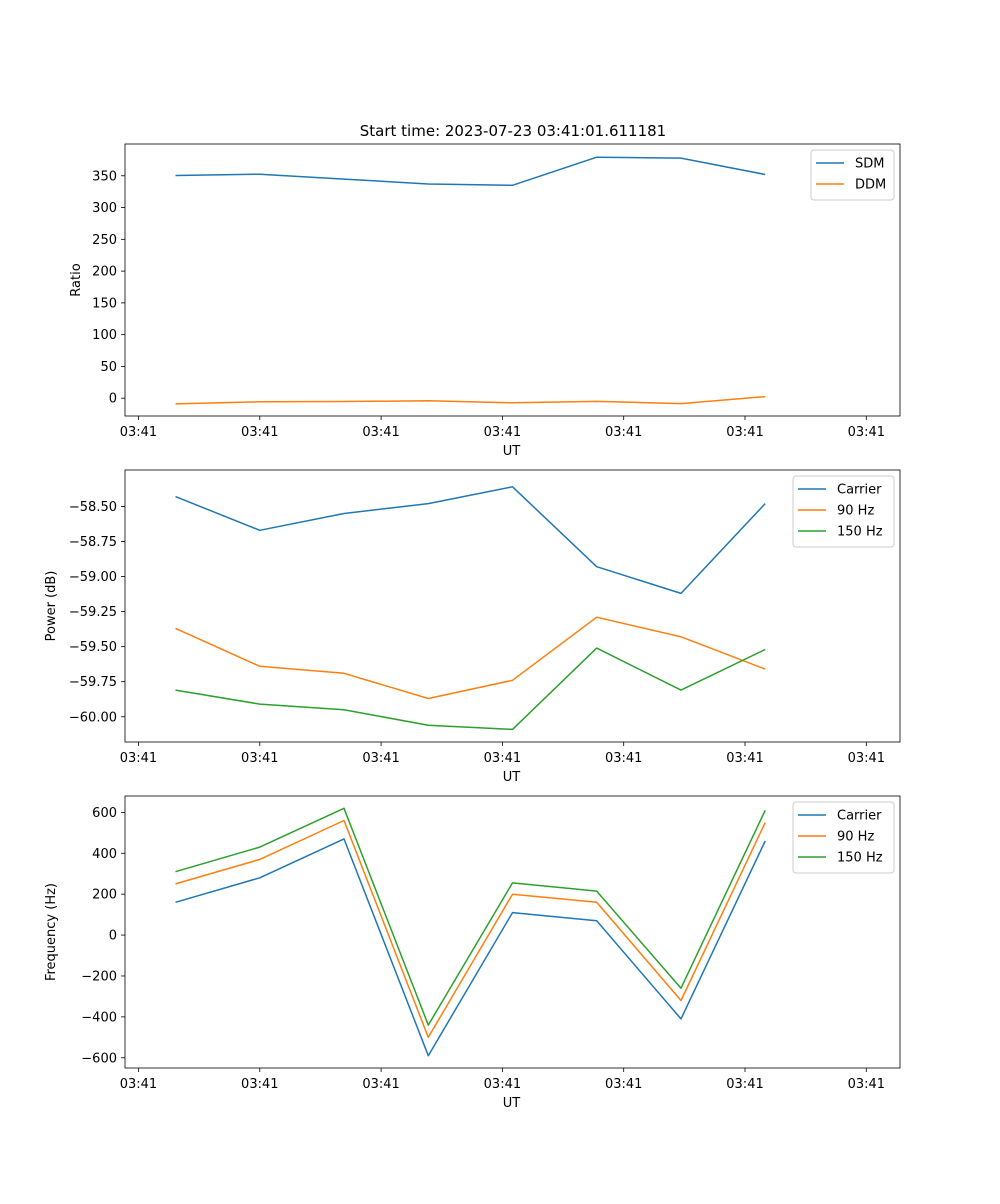 This screenshot has width=1000, height=1204. I want to click on power-series-150-hz-line, so click(470, 689).